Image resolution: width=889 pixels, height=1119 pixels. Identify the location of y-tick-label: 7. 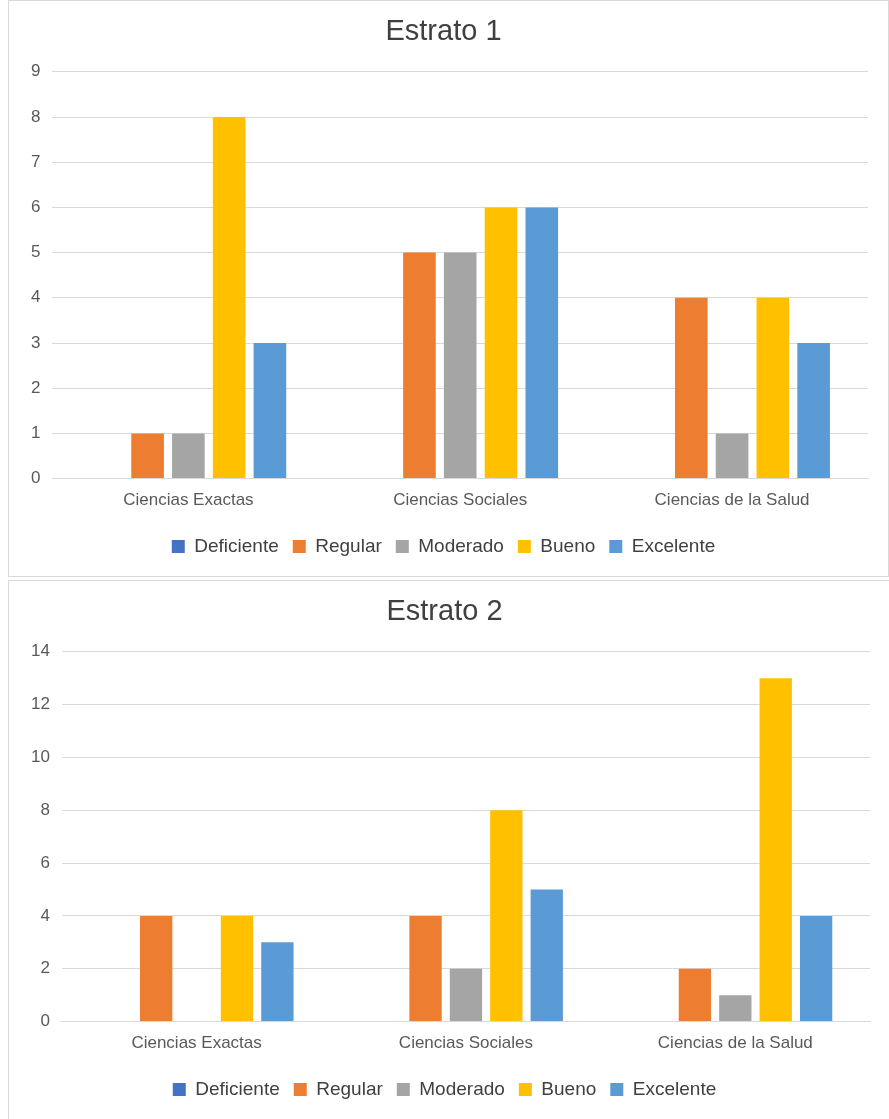
(35, 161).